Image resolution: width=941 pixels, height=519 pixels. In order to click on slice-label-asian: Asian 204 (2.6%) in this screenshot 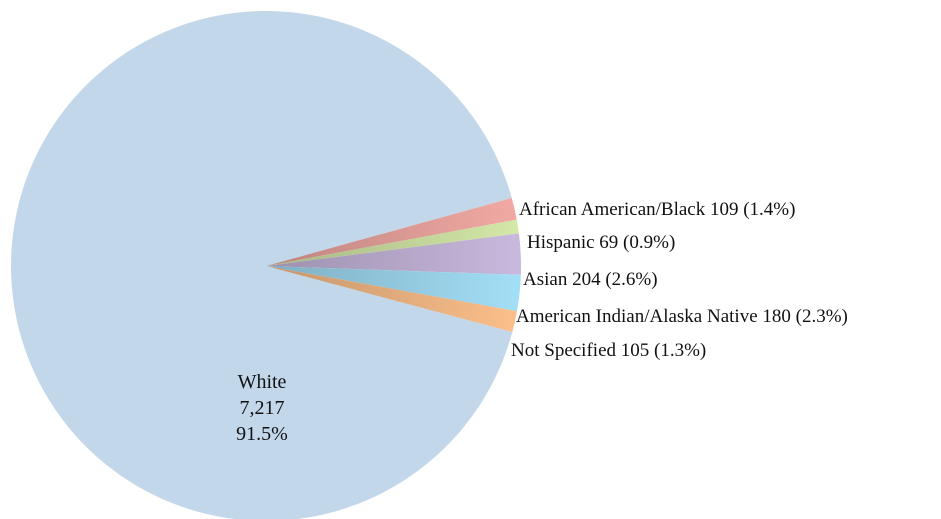, I will do `click(590, 279)`.